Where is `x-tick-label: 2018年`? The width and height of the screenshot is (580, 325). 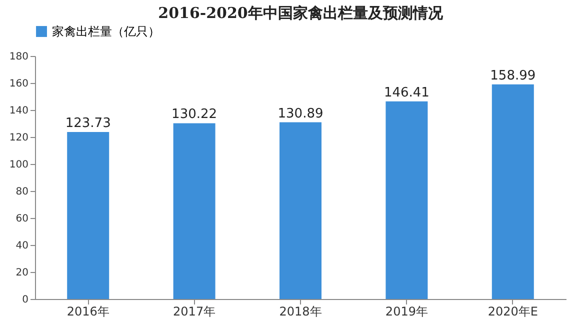
x-tick-label: 2018年 is located at coordinates (300, 311).